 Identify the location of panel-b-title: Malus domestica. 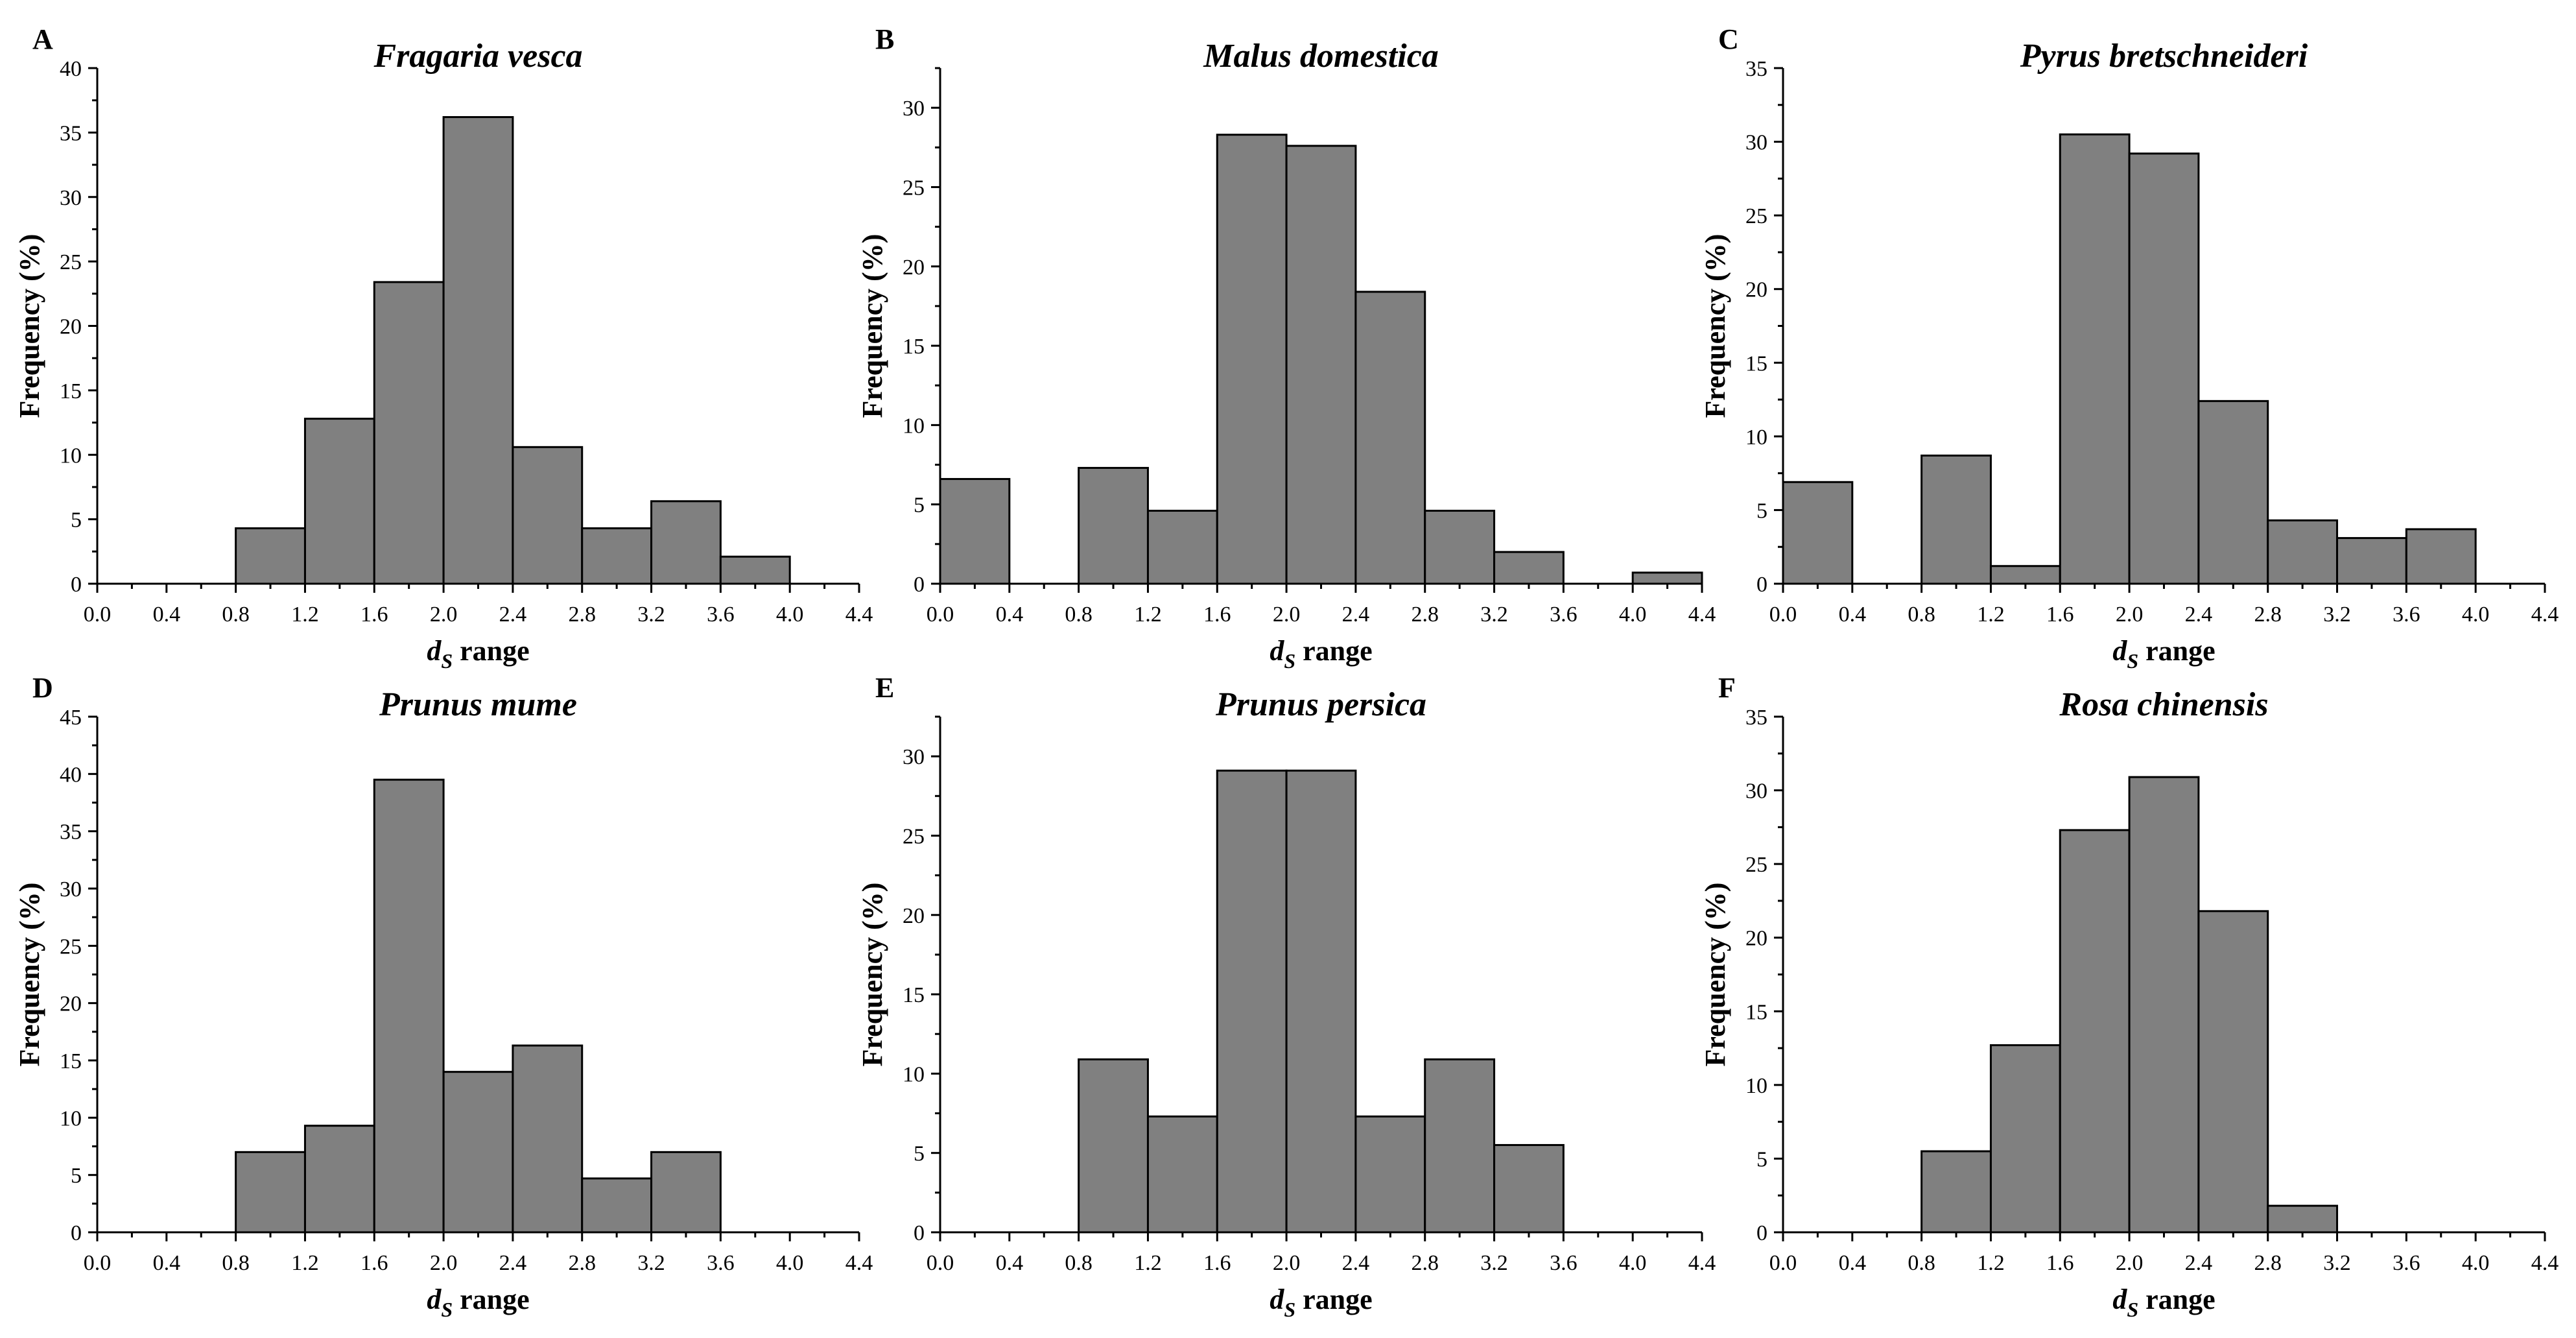
(1321, 56).